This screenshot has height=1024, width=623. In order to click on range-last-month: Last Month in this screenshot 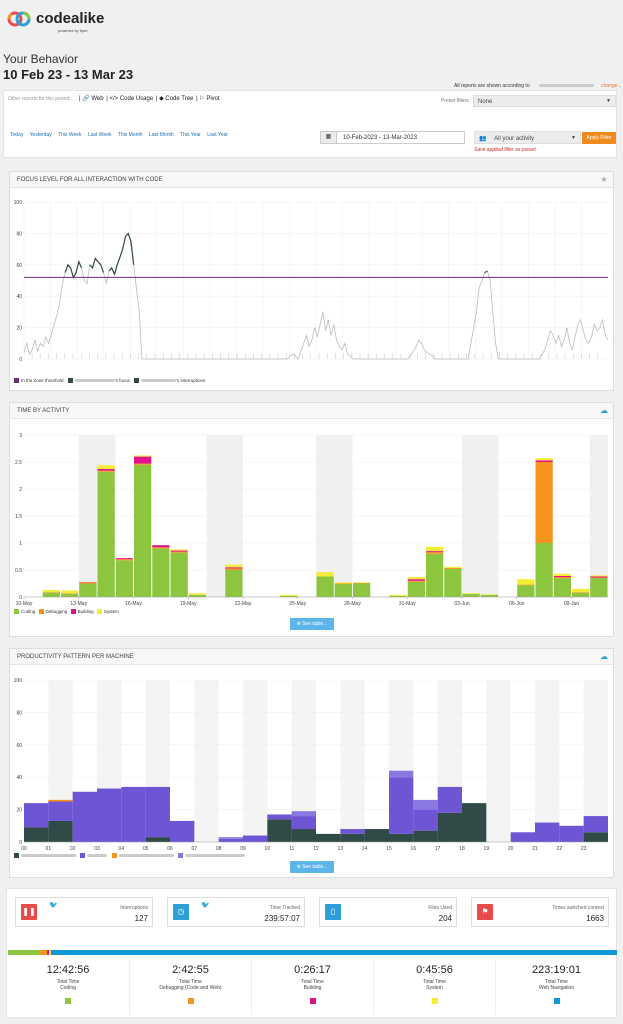, I will do `click(161, 135)`.